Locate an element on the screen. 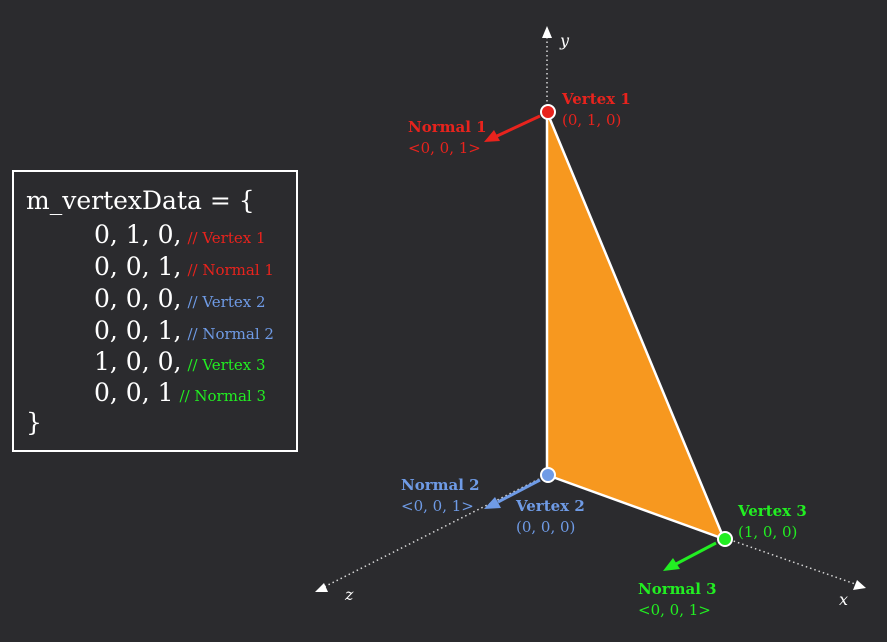  normal-2-title: Normal 2 is located at coordinates (440, 485).